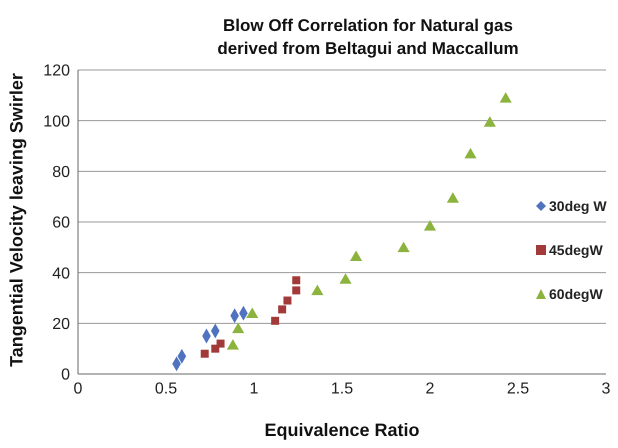 This screenshot has height=448, width=618. What do you see at coordinates (576, 250) in the screenshot?
I see `legend-label: 45degW` at bounding box center [576, 250].